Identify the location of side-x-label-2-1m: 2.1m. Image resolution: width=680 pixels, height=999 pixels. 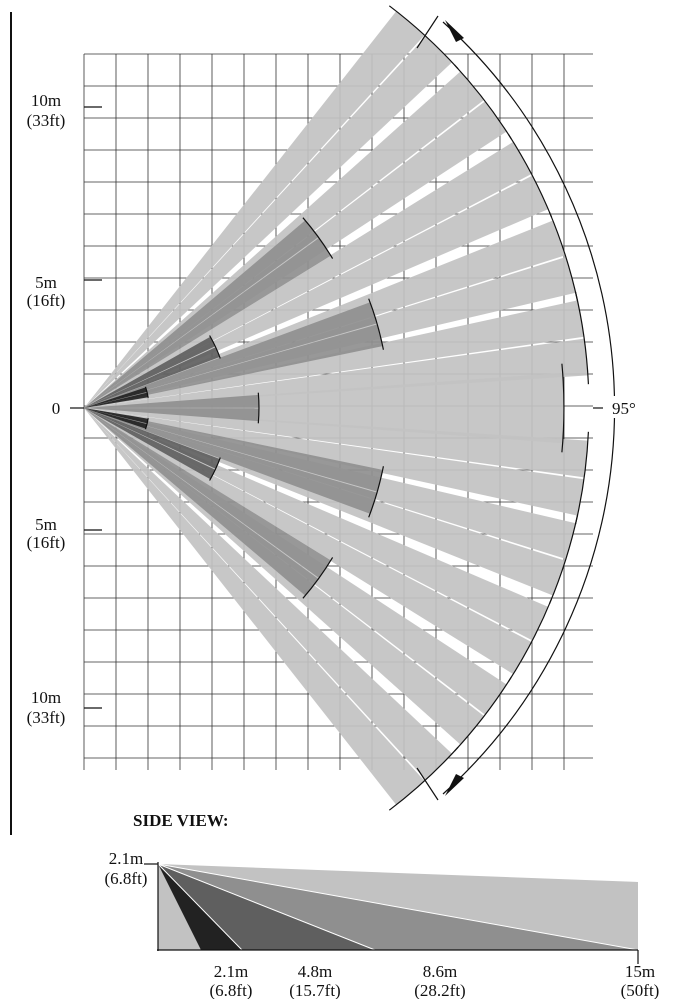
(231, 971).